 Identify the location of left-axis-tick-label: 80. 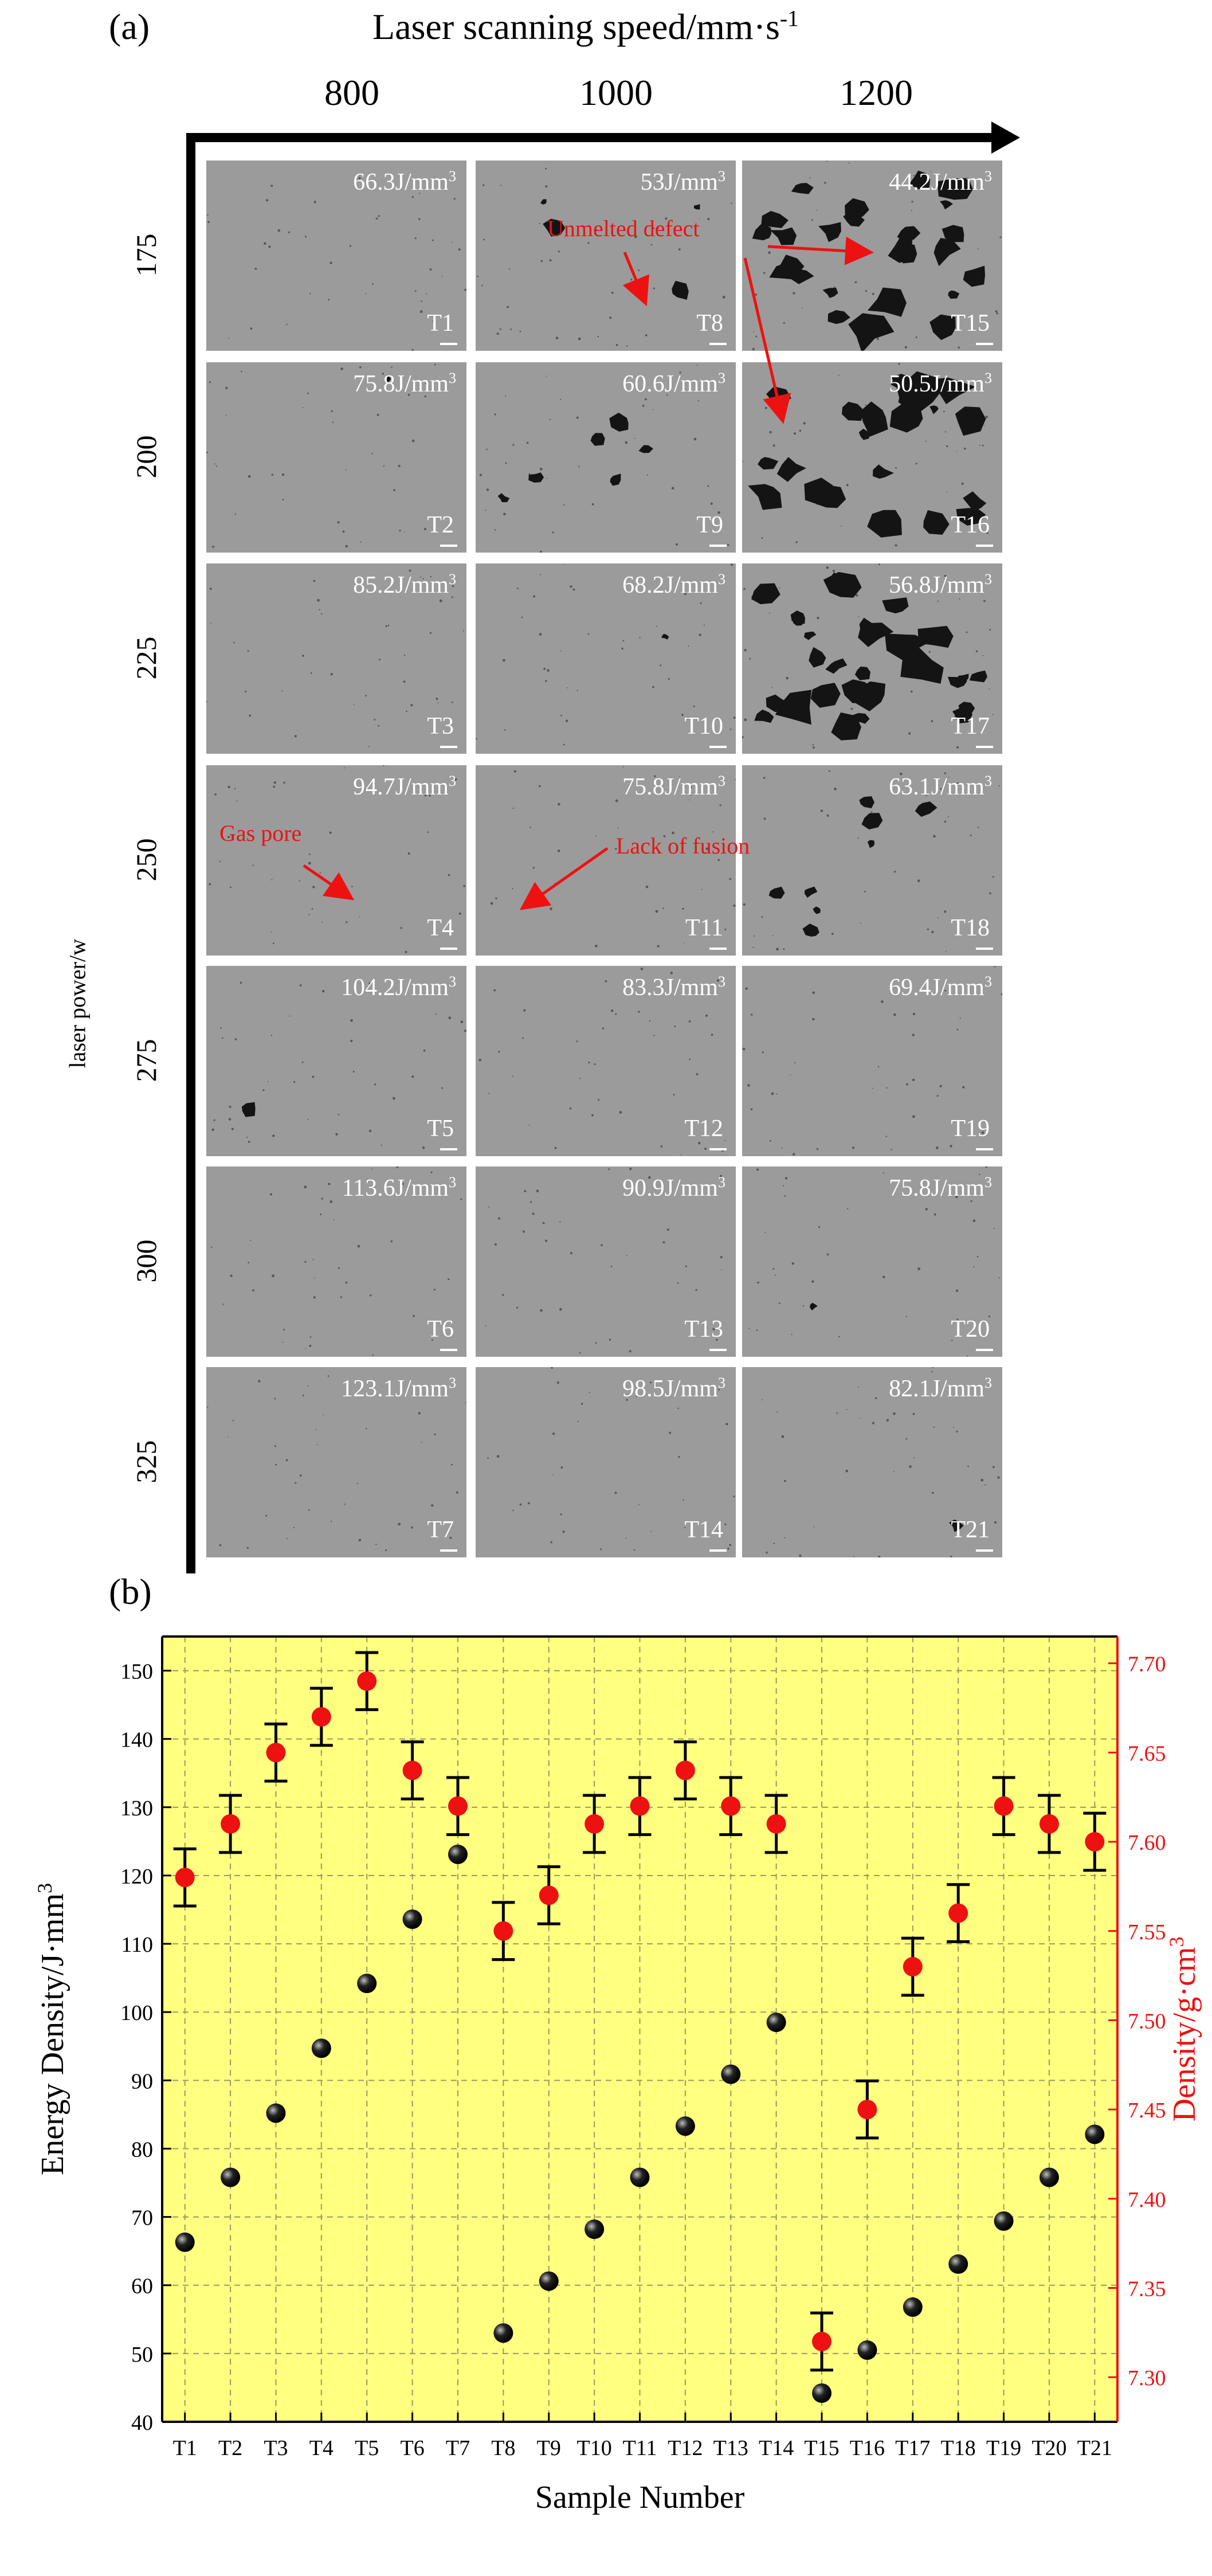
(142, 2149).